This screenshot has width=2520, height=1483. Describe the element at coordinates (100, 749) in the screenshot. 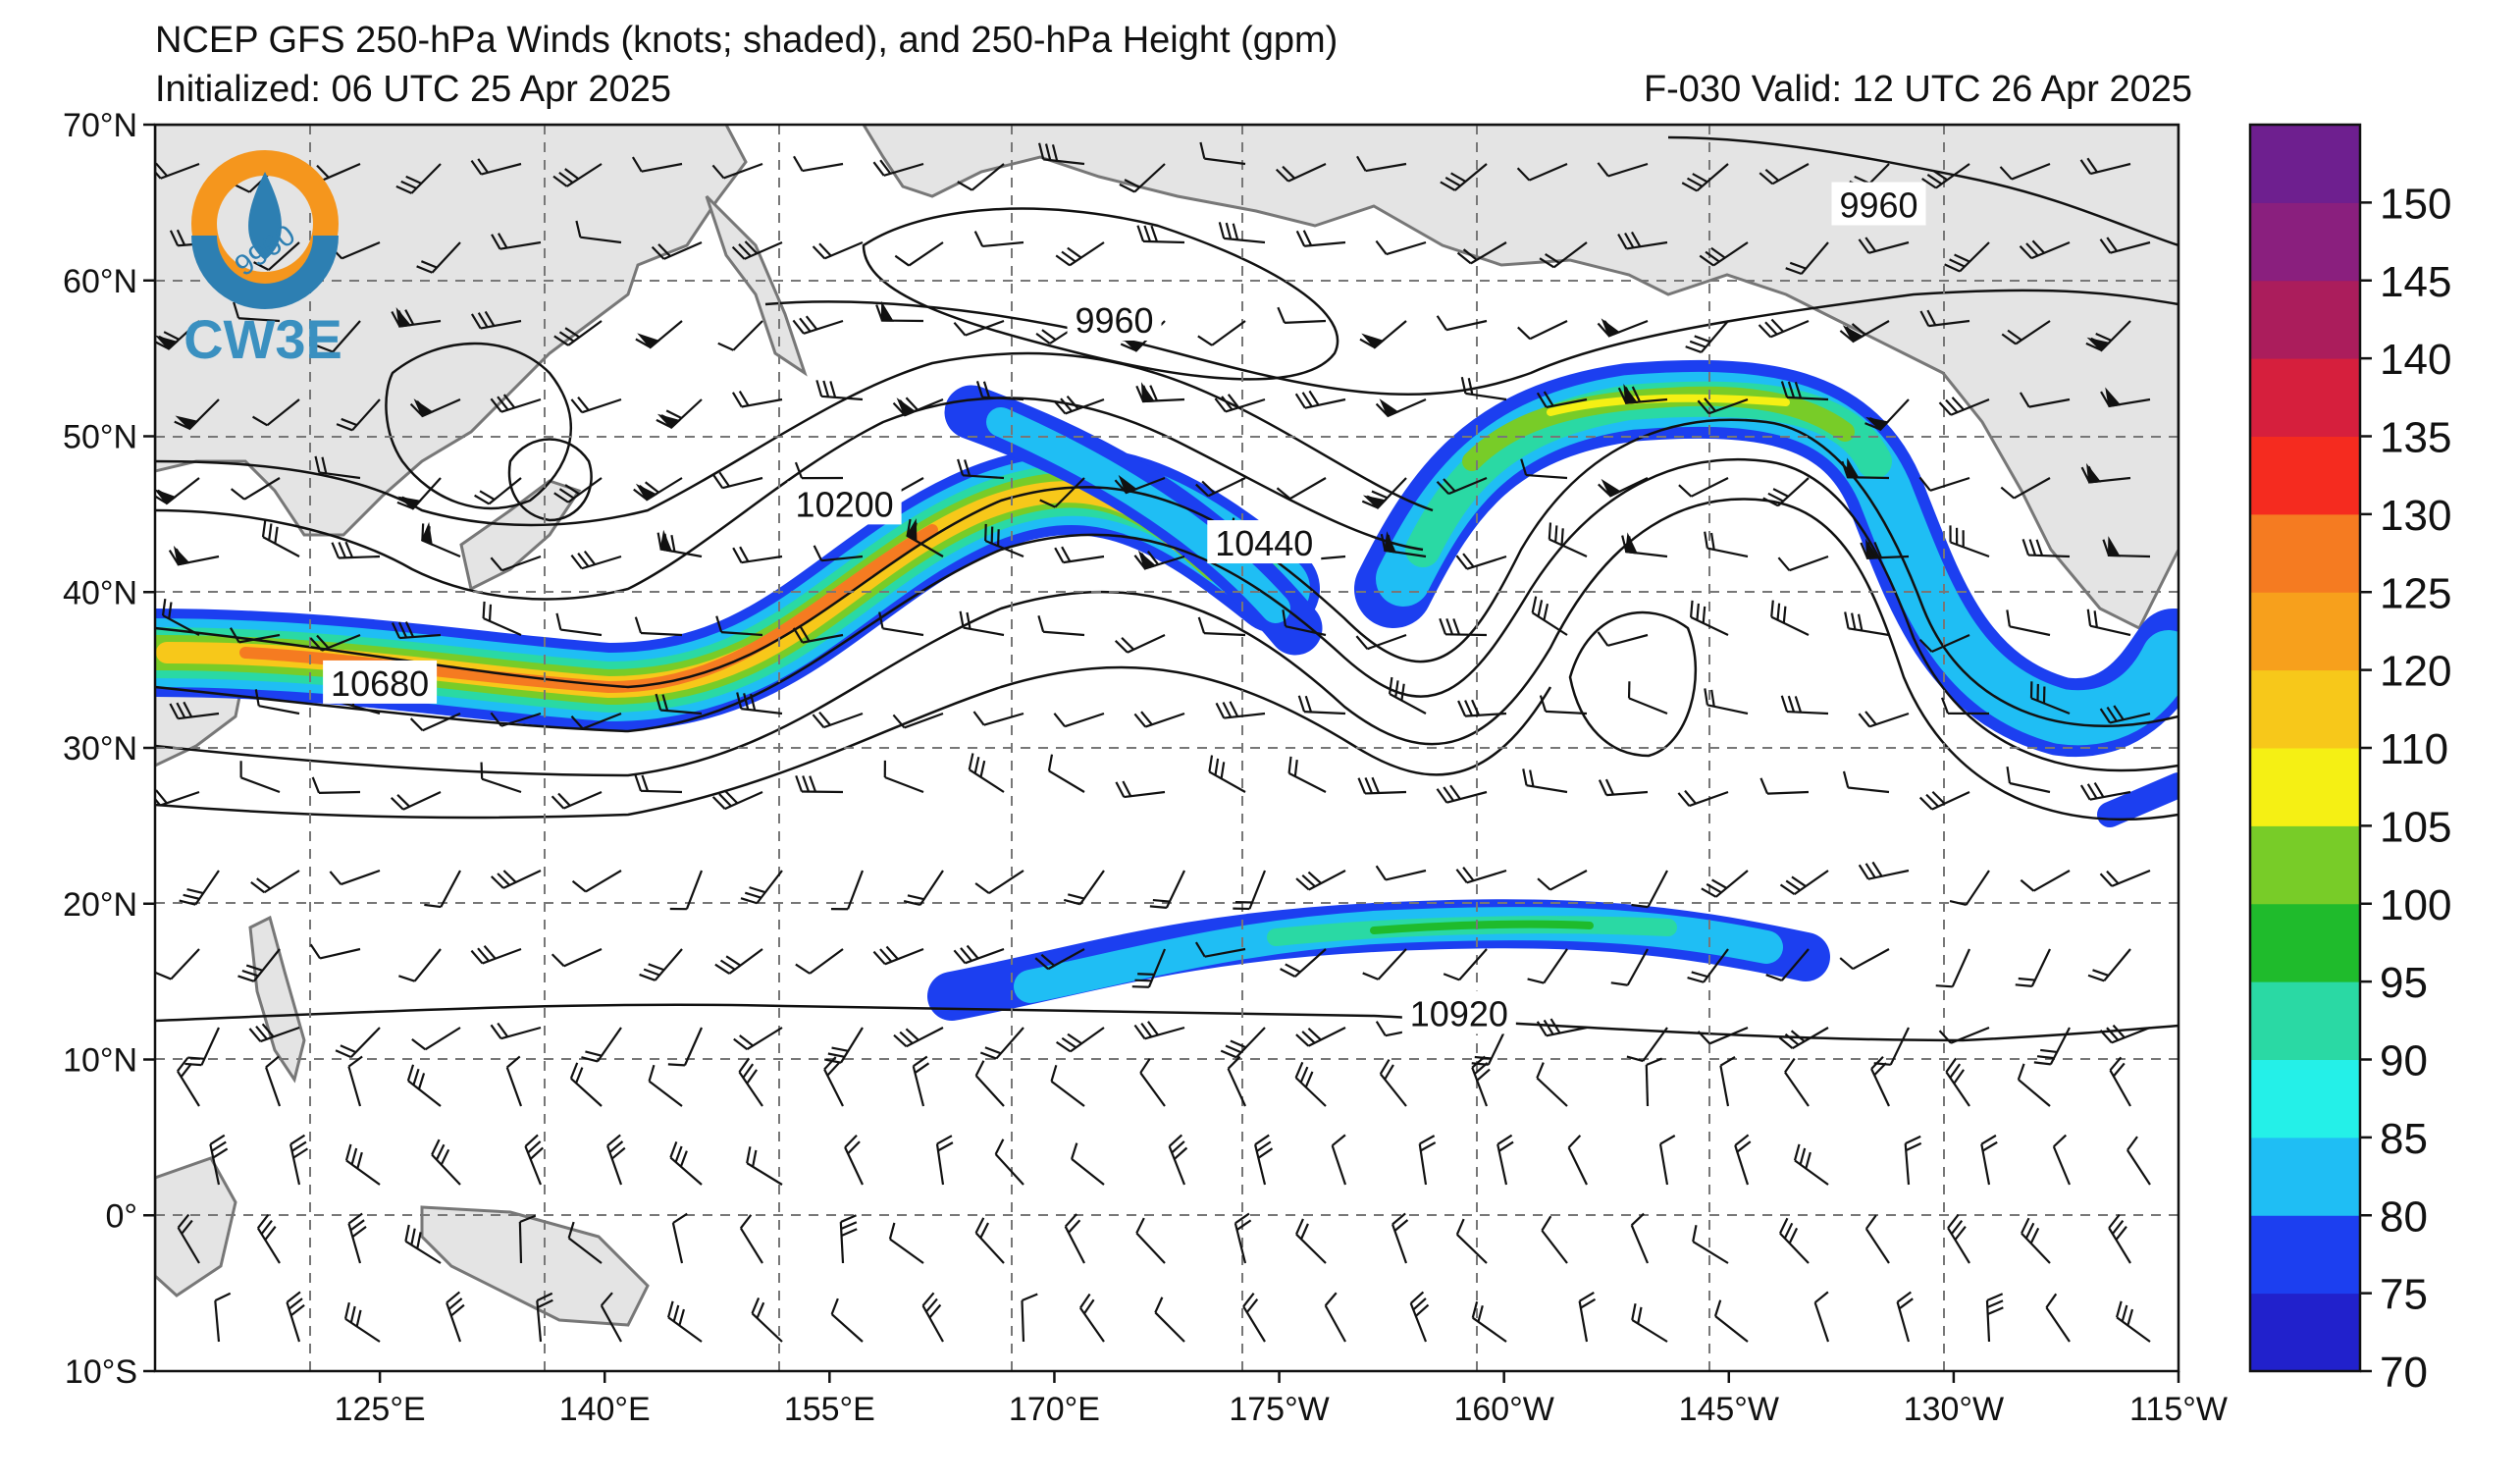

I see `lat-label: 30°N` at that location.